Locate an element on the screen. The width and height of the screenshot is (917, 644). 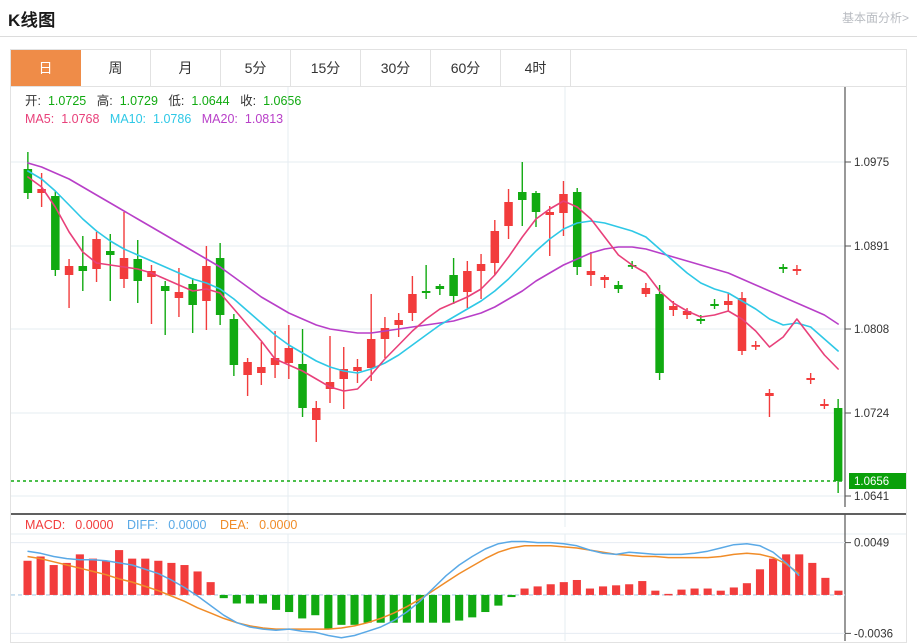
tab-label: 4时 is located at coordinates (535, 68).